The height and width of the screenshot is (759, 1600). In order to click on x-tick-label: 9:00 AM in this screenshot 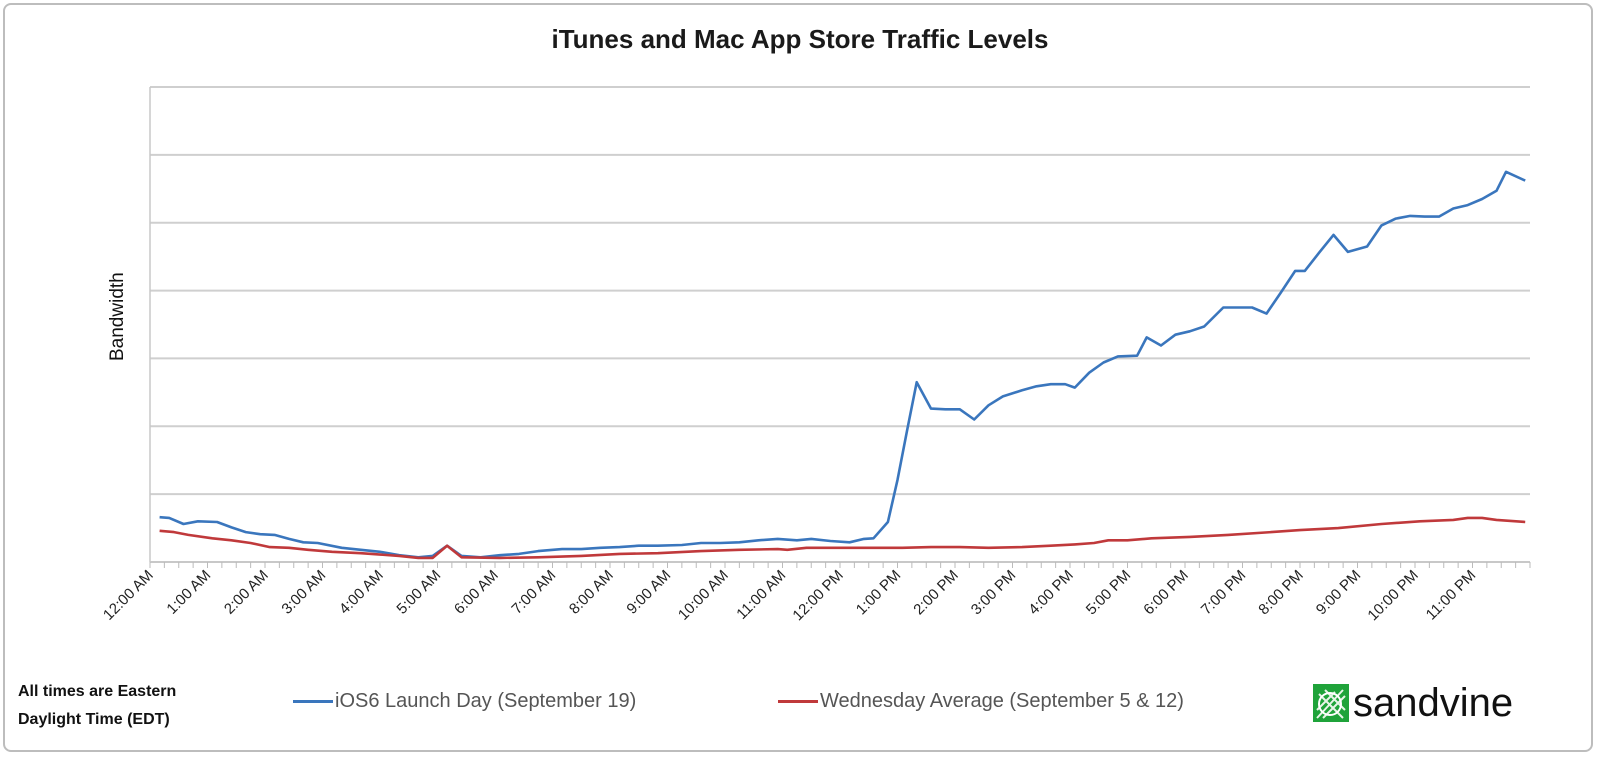, I will do `click(648, 592)`.